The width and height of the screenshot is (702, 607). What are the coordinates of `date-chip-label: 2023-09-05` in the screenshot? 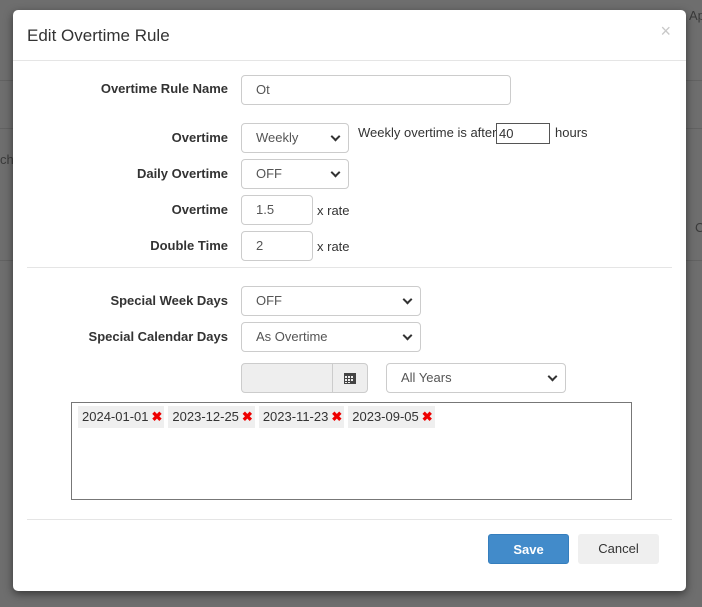 It's located at (385, 416).